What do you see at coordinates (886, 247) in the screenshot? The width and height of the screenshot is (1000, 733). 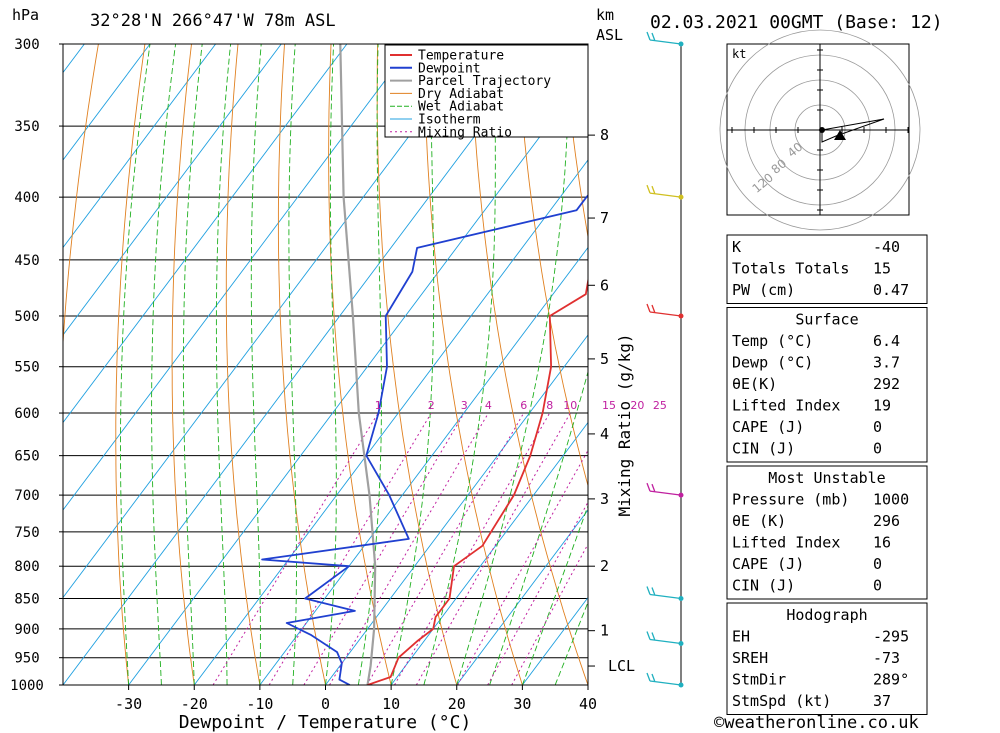 I see `stability-indices-row-value: -40` at bounding box center [886, 247].